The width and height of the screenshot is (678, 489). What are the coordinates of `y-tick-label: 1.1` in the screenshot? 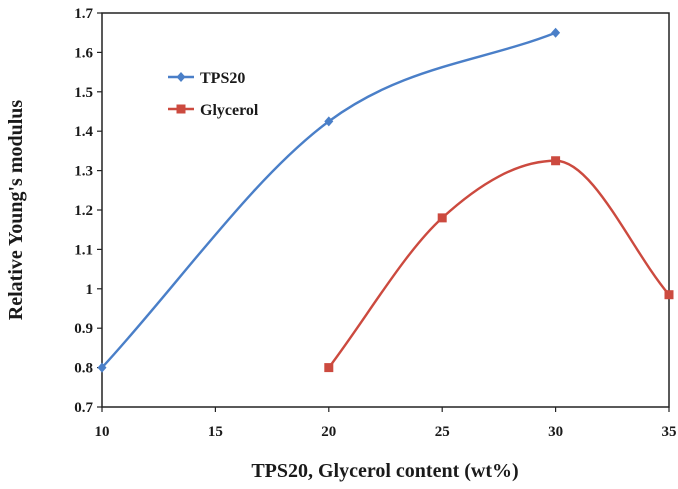 It's located at (83, 250).